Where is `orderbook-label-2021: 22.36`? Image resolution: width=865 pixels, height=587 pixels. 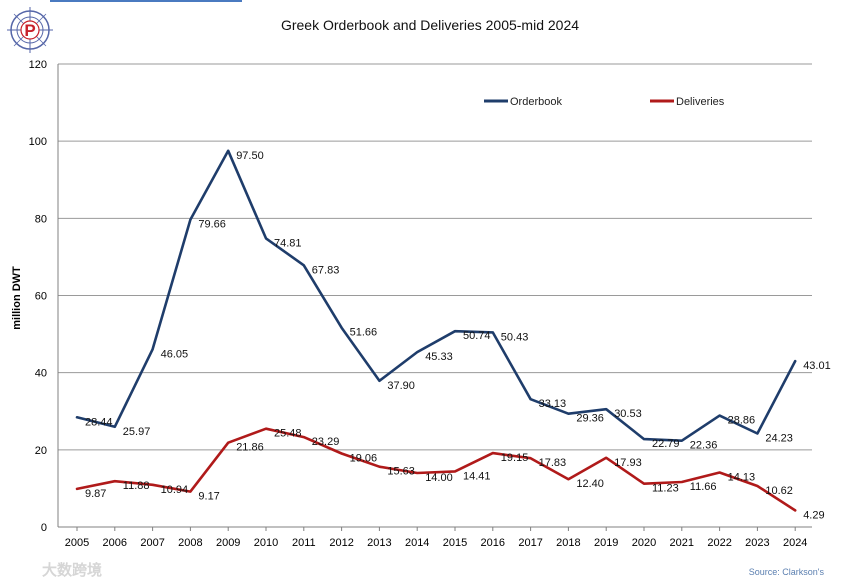 orderbook-label-2021: 22.36 is located at coordinates (704, 446).